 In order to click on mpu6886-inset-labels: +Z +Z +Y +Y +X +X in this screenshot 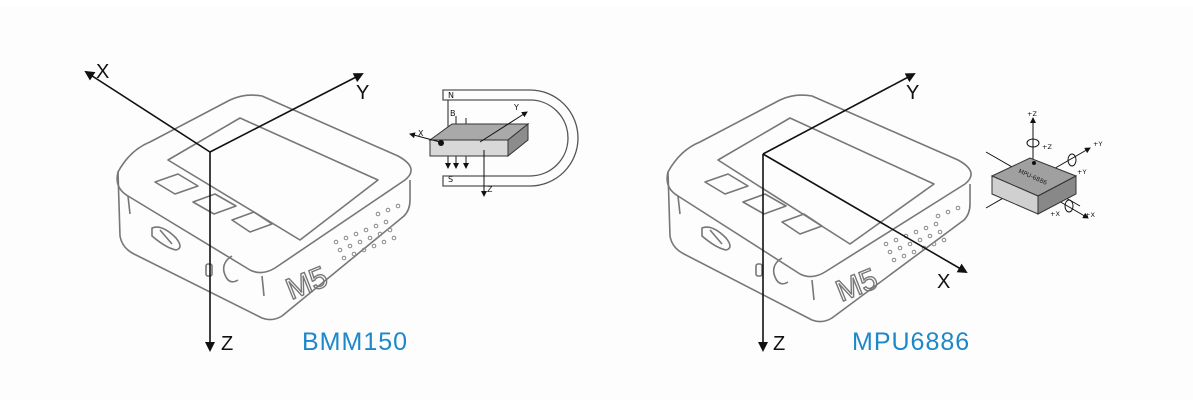, I will do `click(1064, 164)`.